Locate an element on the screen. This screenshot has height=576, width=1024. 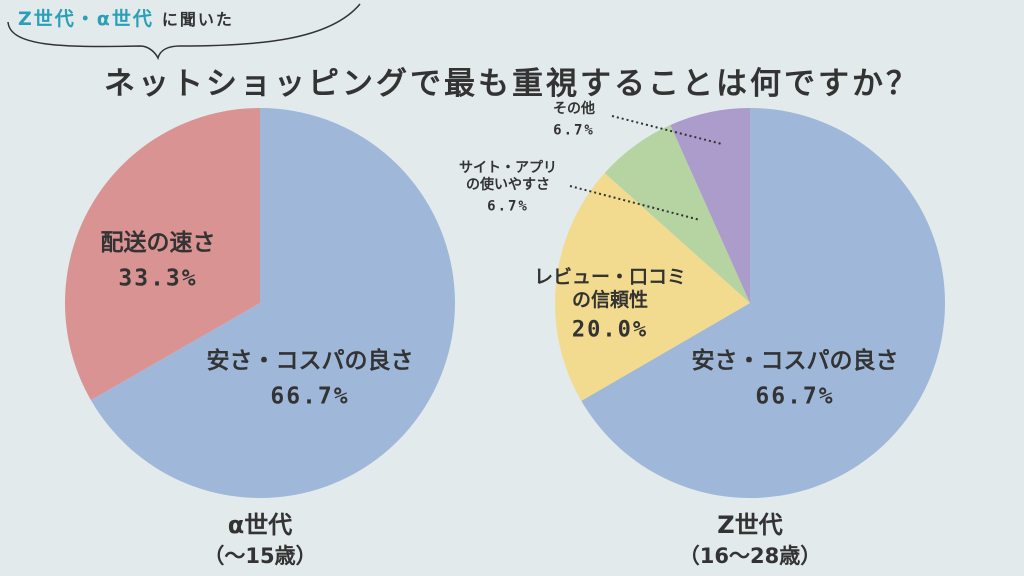
alpha-slice-label-1: 配送の速さ is located at coordinates (158, 242).